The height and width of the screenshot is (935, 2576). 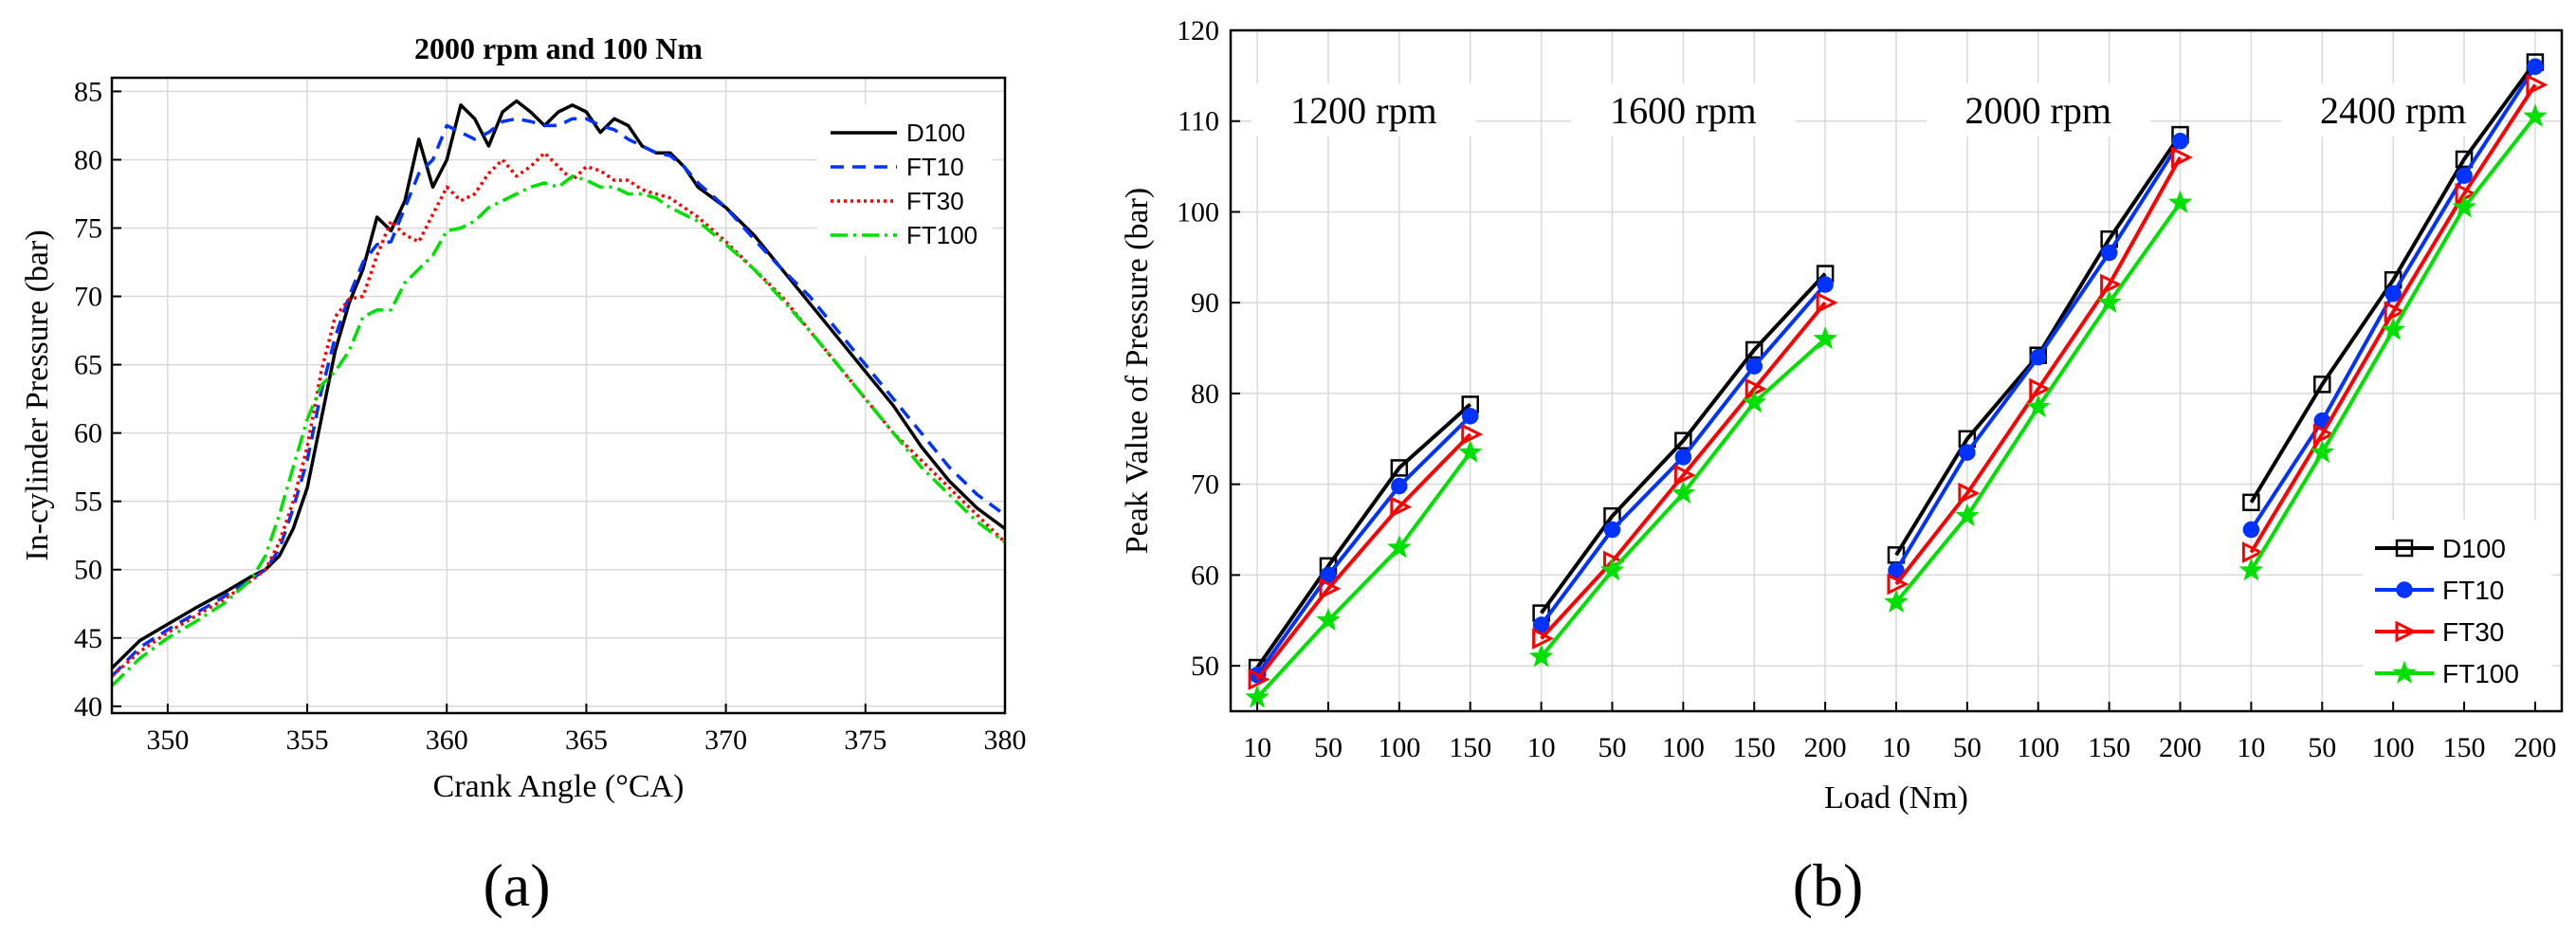 I want to click on chart-a-legend: D100 FT10 FT30 FT100, so click(x=905, y=180).